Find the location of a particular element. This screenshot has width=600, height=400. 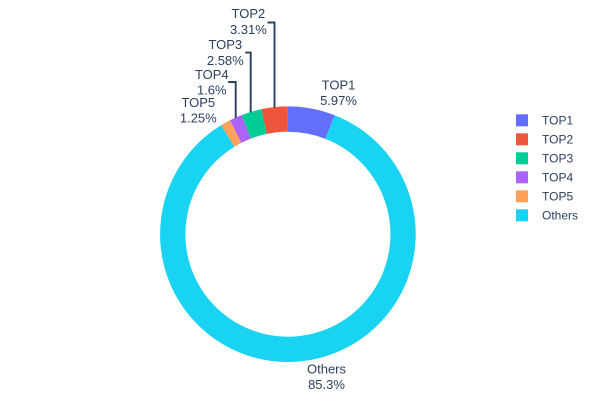

svg-text: 5.97% is located at coordinates (338, 100).